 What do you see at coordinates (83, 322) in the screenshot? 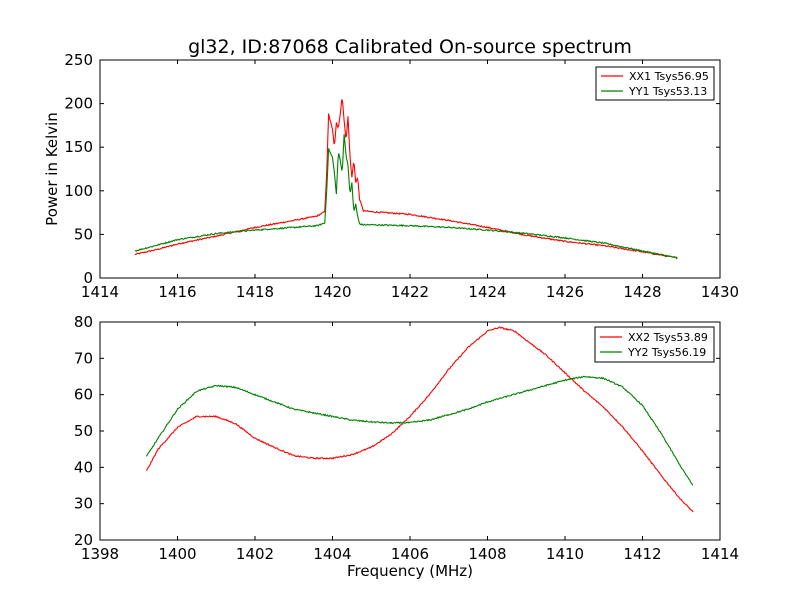
I see `y-tick-label: 80` at bounding box center [83, 322].